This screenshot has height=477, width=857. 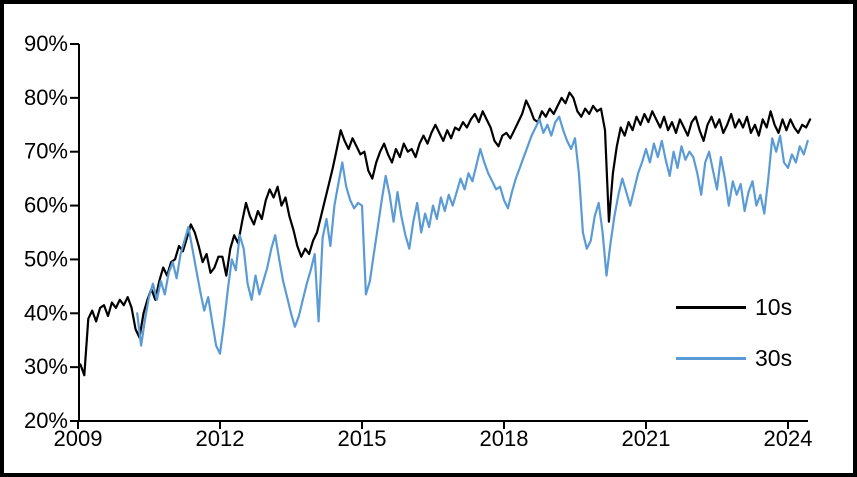 I want to click on y-tick-label: 90%, so click(x=46, y=43).